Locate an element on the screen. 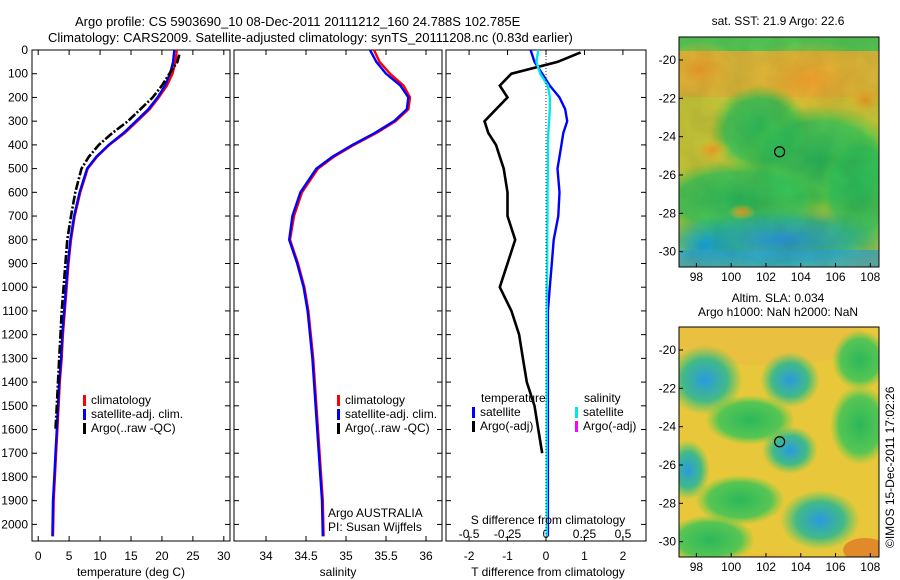  sst-heatmap is located at coordinates (779, 152).